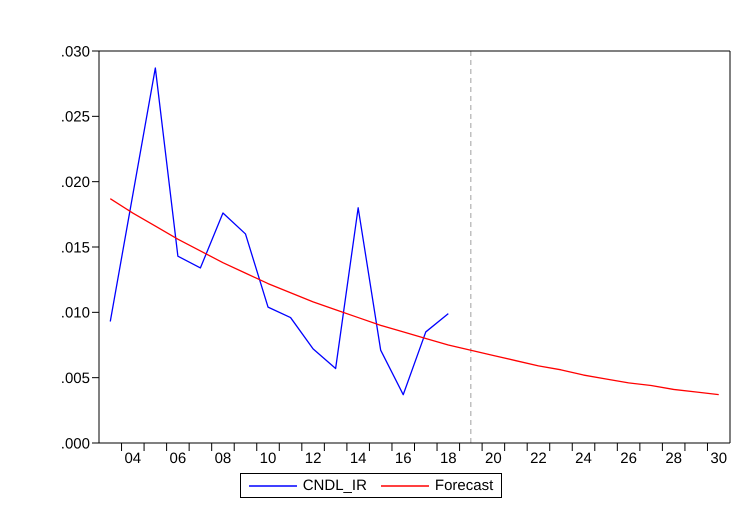 The height and width of the screenshot is (511, 734). I want to click on x-tick-label: 18, so click(448, 458).